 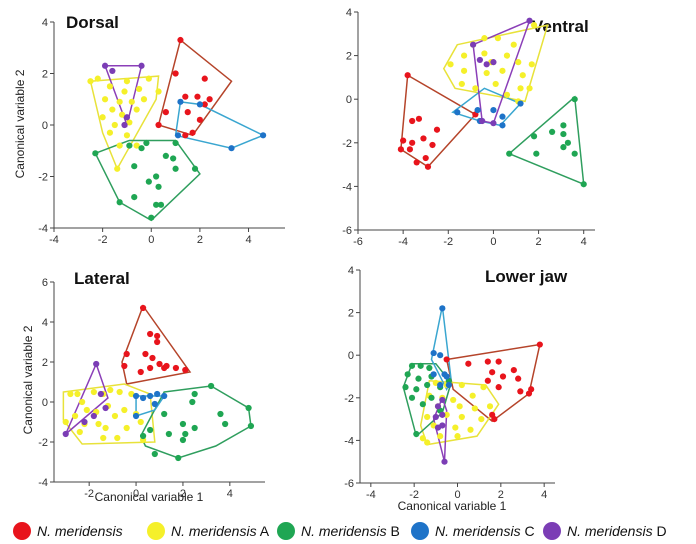 I want to click on y-tick-label: -6, so click(x=349, y=484).